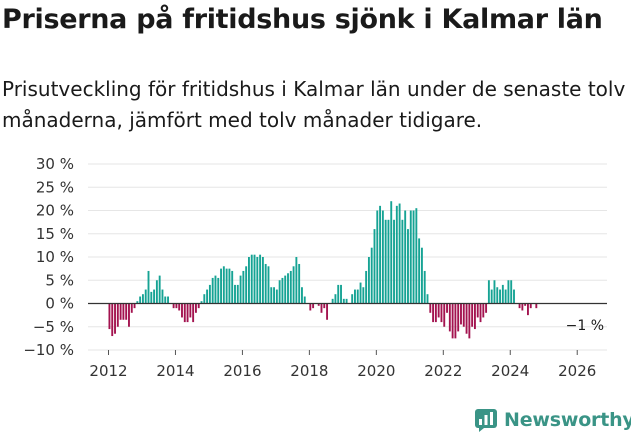  I want to click on y-tick-label: 10 %, so click(55, 257).